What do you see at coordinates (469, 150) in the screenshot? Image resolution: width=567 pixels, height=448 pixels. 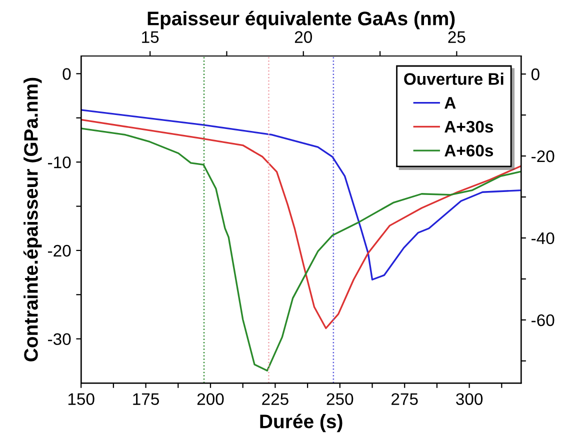 I see `legend-label: A+60s` at bounding box center [469, 150].